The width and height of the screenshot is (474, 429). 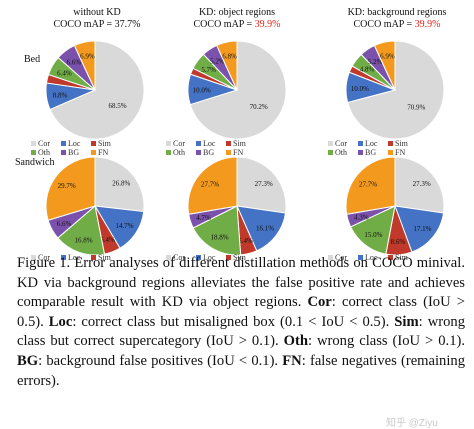 I want to click on data-label-cor: 70.9%, so click(x=416, y=108).